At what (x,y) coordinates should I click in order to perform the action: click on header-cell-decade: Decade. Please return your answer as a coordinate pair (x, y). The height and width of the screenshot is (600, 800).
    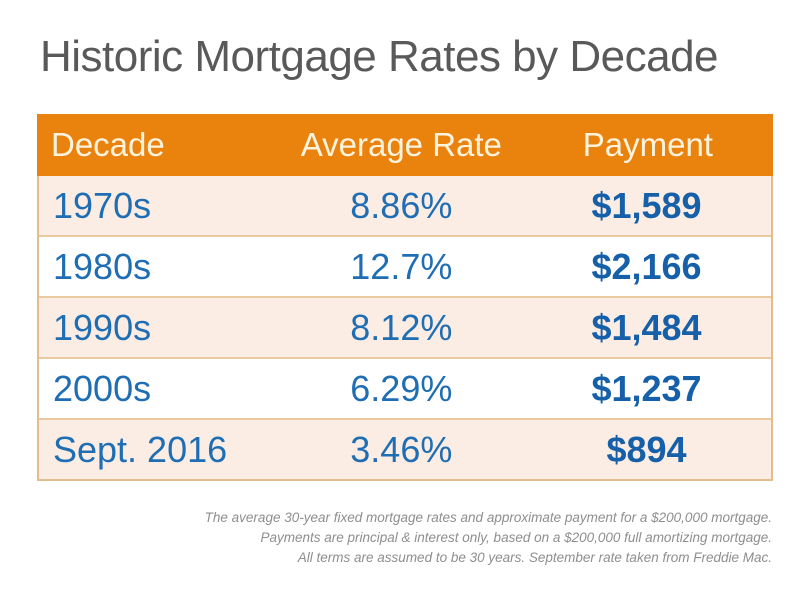
    Looking at the image, I should click on (108, 144).